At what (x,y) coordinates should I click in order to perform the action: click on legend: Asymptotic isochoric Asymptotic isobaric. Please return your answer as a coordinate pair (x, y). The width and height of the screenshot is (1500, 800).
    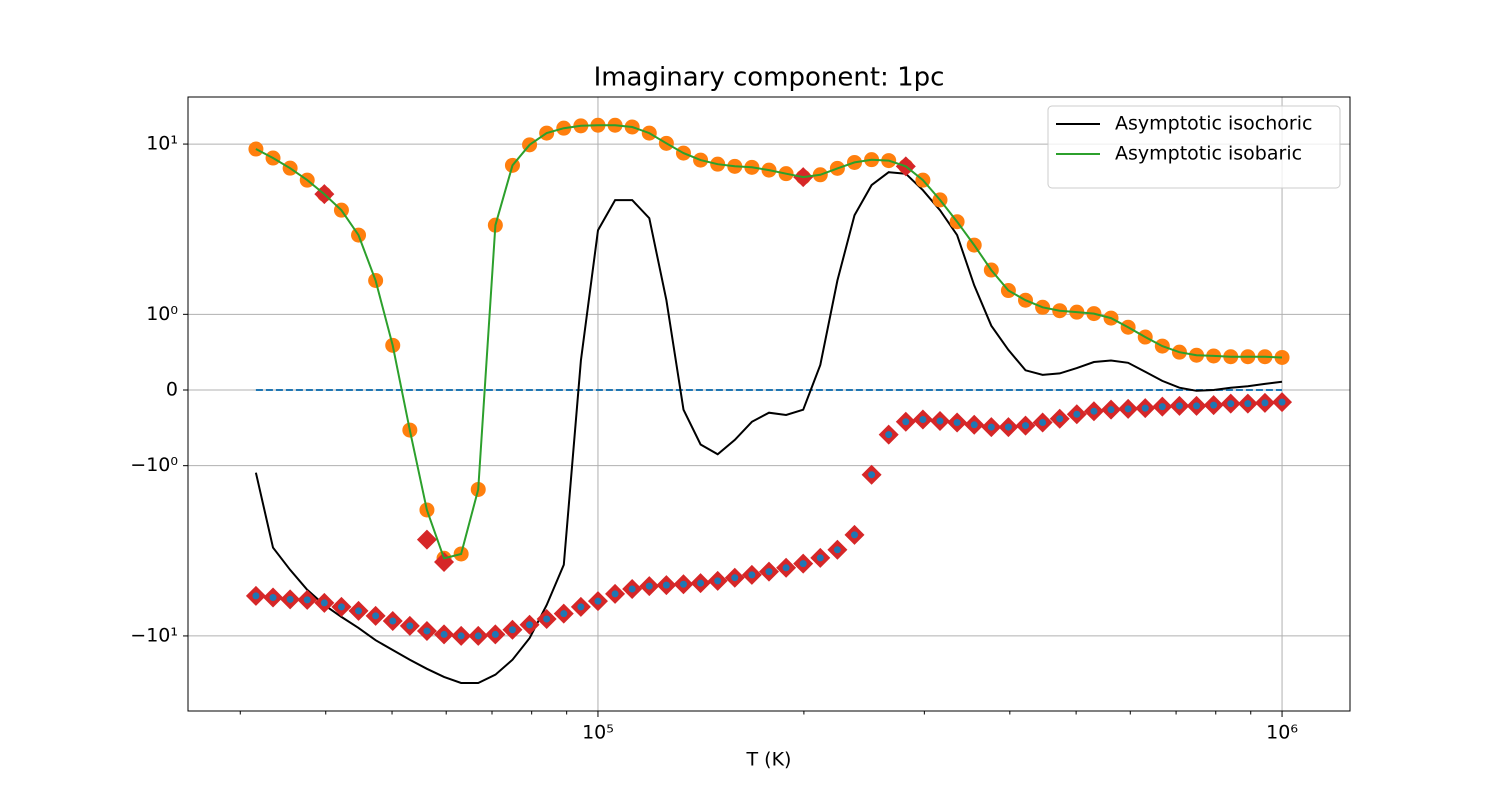
    Looking at the image, I should click on (1194, 147).